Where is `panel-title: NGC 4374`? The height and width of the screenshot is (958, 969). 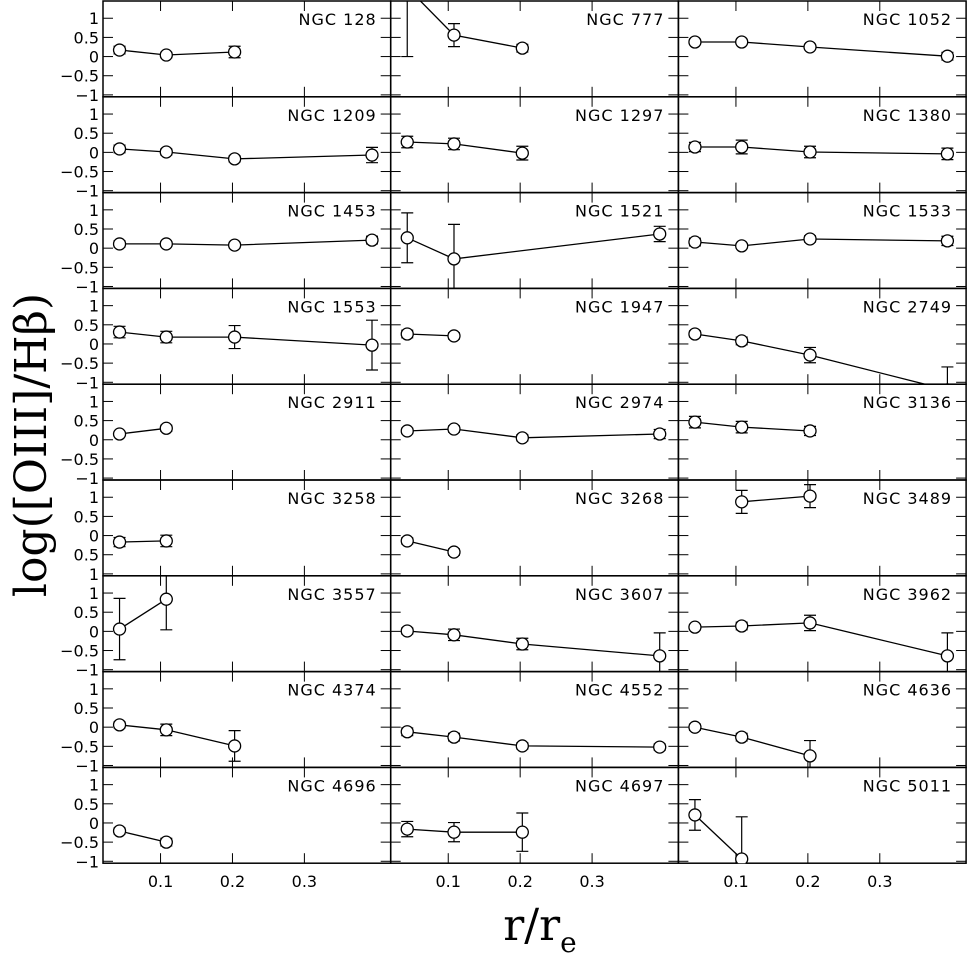
panel-title: NGC 4374 is located at coordinates (331, 690).